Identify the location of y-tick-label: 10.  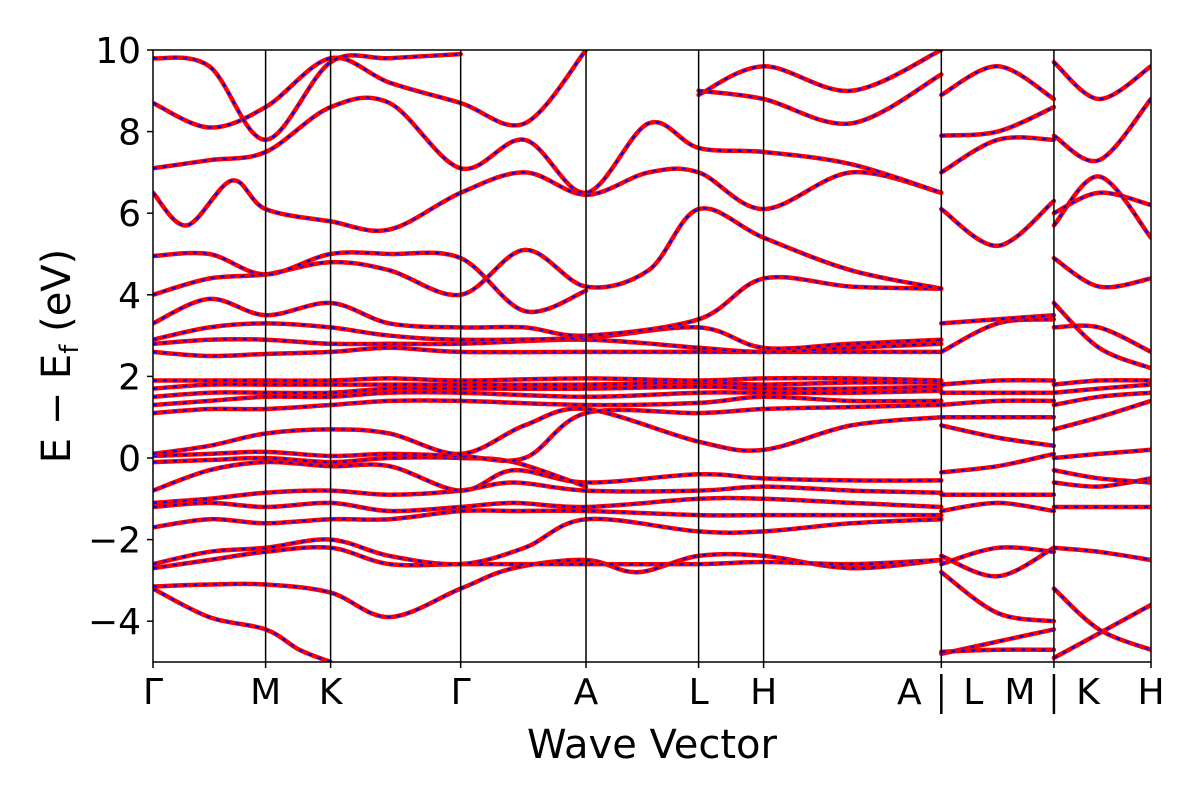
(118, 51).